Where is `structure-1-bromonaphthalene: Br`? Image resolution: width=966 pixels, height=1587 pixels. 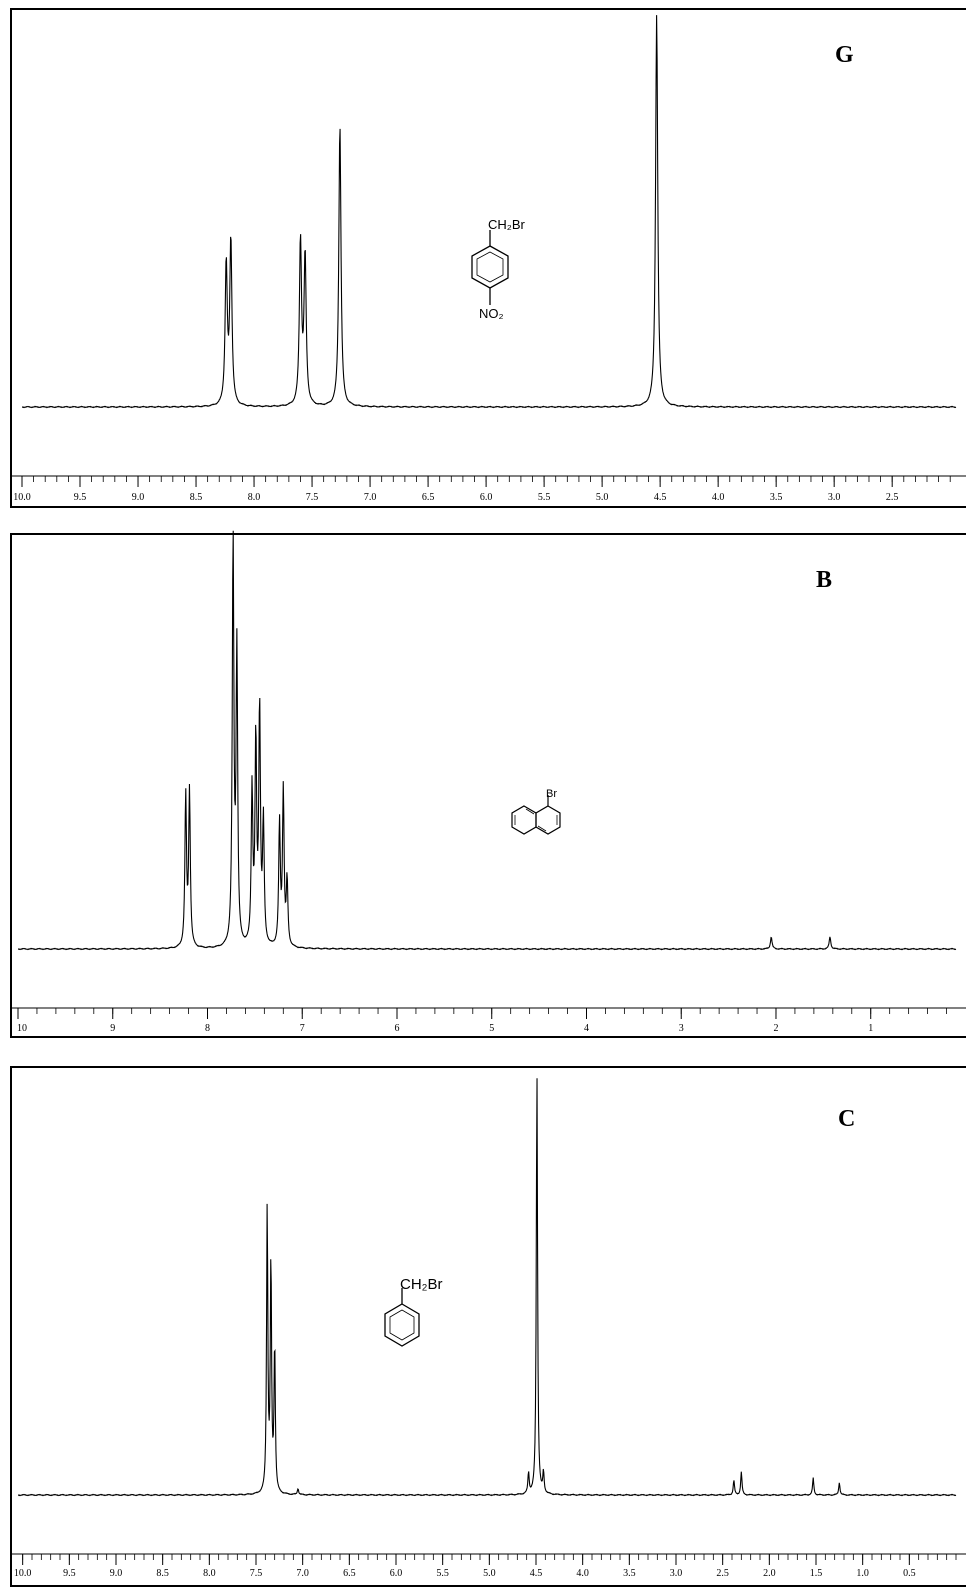
structure-1-bromonaphthalene: Br is located at coordinates (536, 811).